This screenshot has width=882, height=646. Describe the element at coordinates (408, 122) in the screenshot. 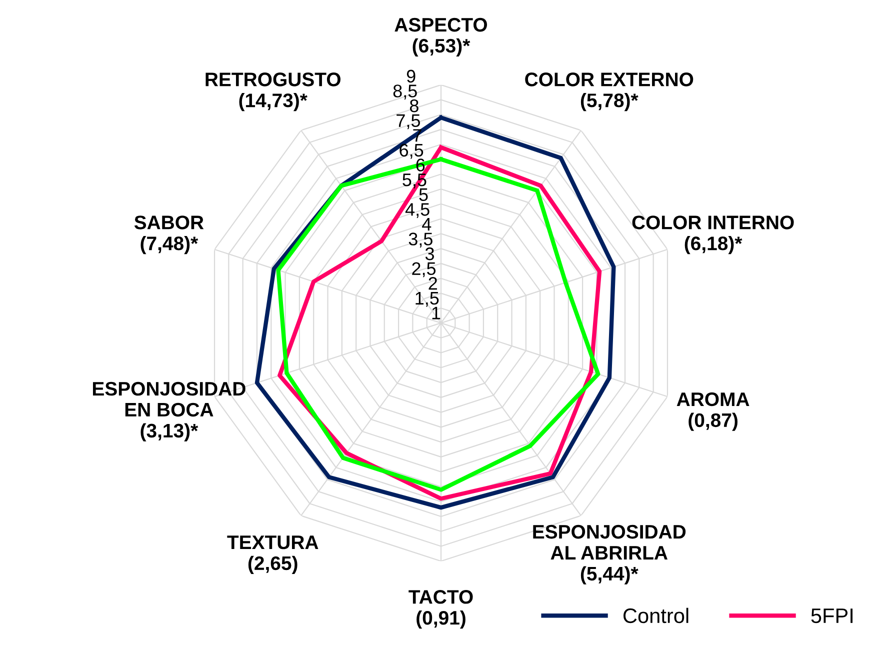

I see `y-tick-label: 7,5` at that location.